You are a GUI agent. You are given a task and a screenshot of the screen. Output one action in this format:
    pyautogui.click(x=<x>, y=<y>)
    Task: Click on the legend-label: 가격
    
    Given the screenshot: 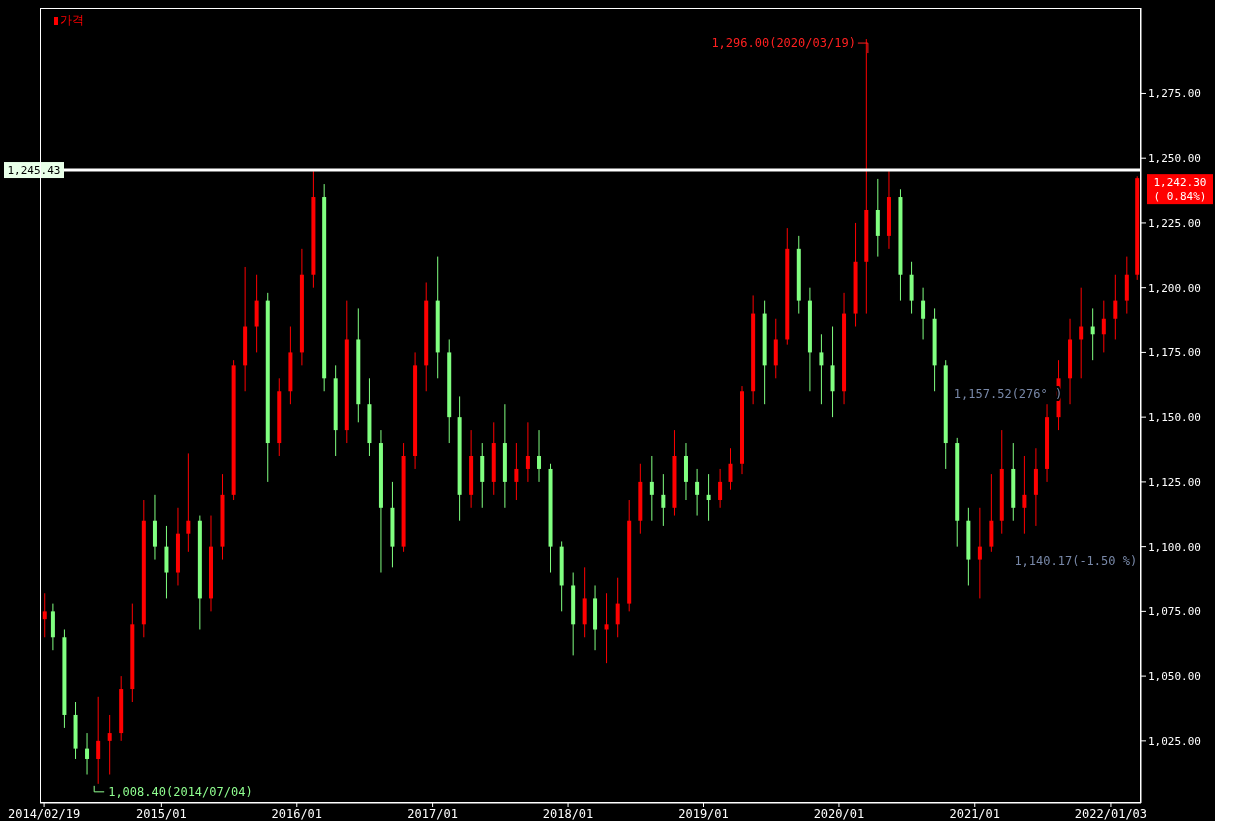 What is the action you would take?
    pyautogui.click(x=71, y=20)
    